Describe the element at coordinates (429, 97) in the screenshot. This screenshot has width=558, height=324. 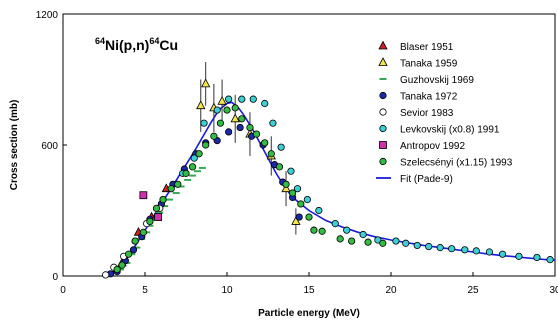
I see `legend-label: Tanaka 1972` at that location.